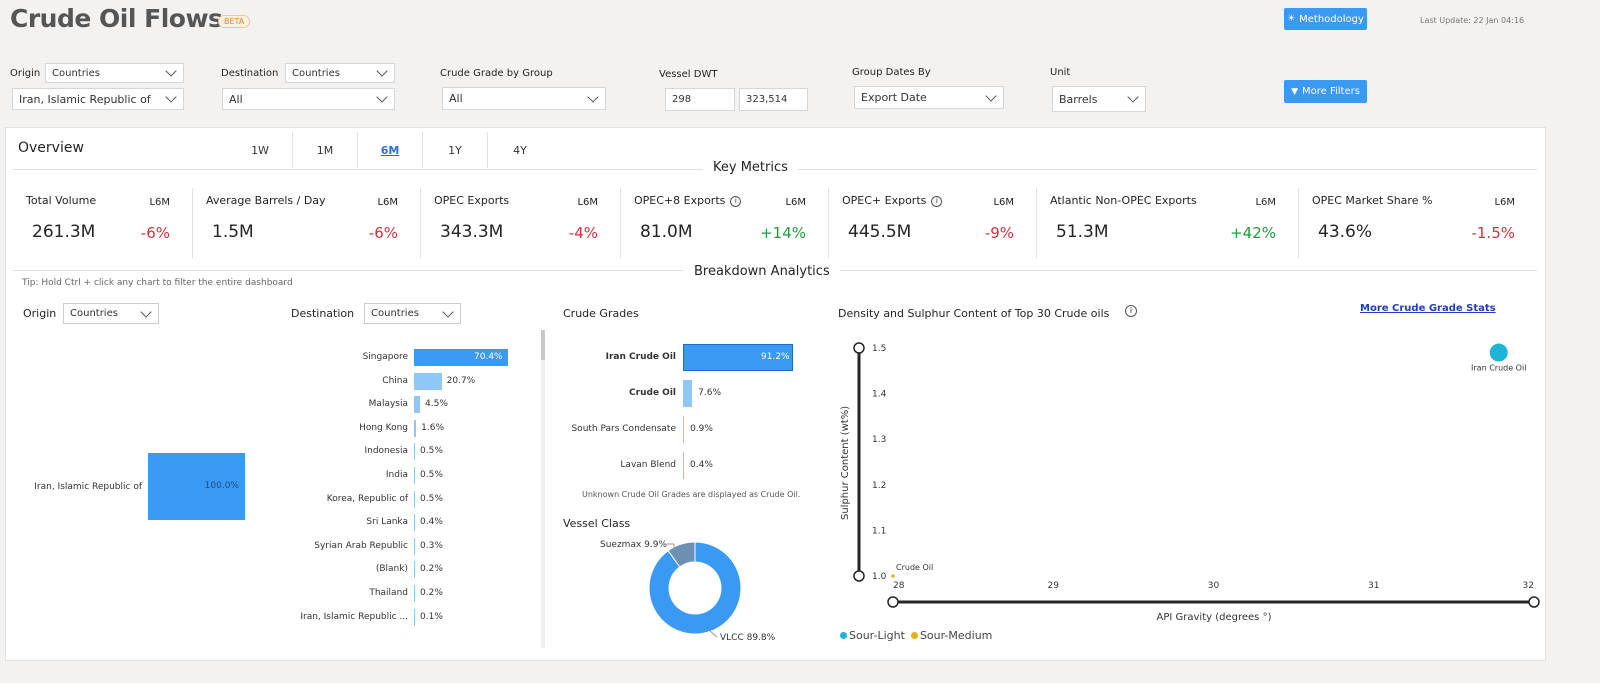  I want to click on methodology-button: ☀ Methodology, so click(1325, 19).